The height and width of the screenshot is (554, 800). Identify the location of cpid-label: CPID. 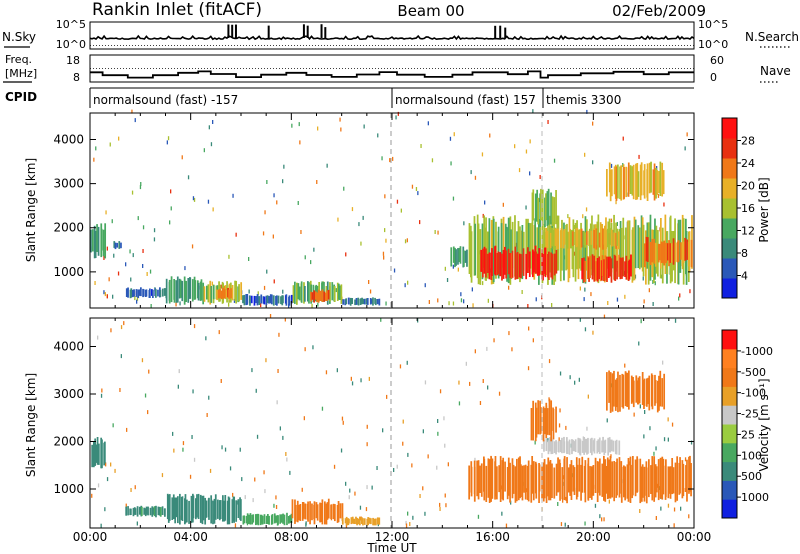
(21, 97).